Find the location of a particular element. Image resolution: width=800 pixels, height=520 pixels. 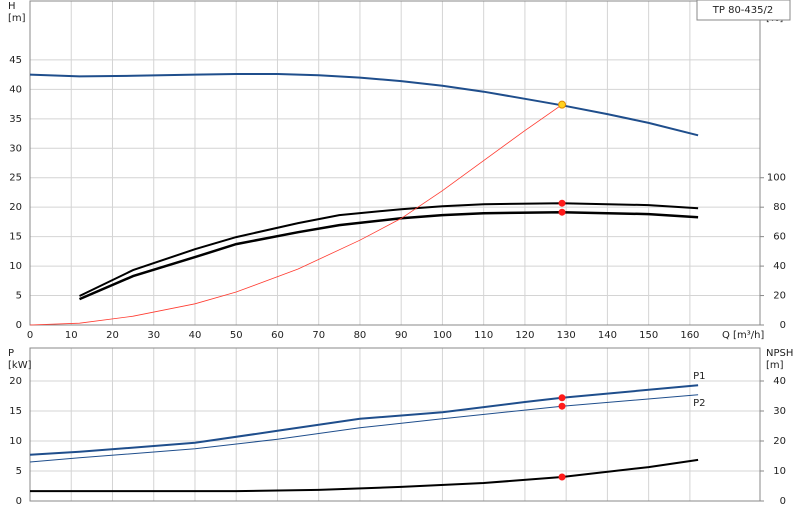

y2-tick-label: 100 is located at coordinates (776, 178).